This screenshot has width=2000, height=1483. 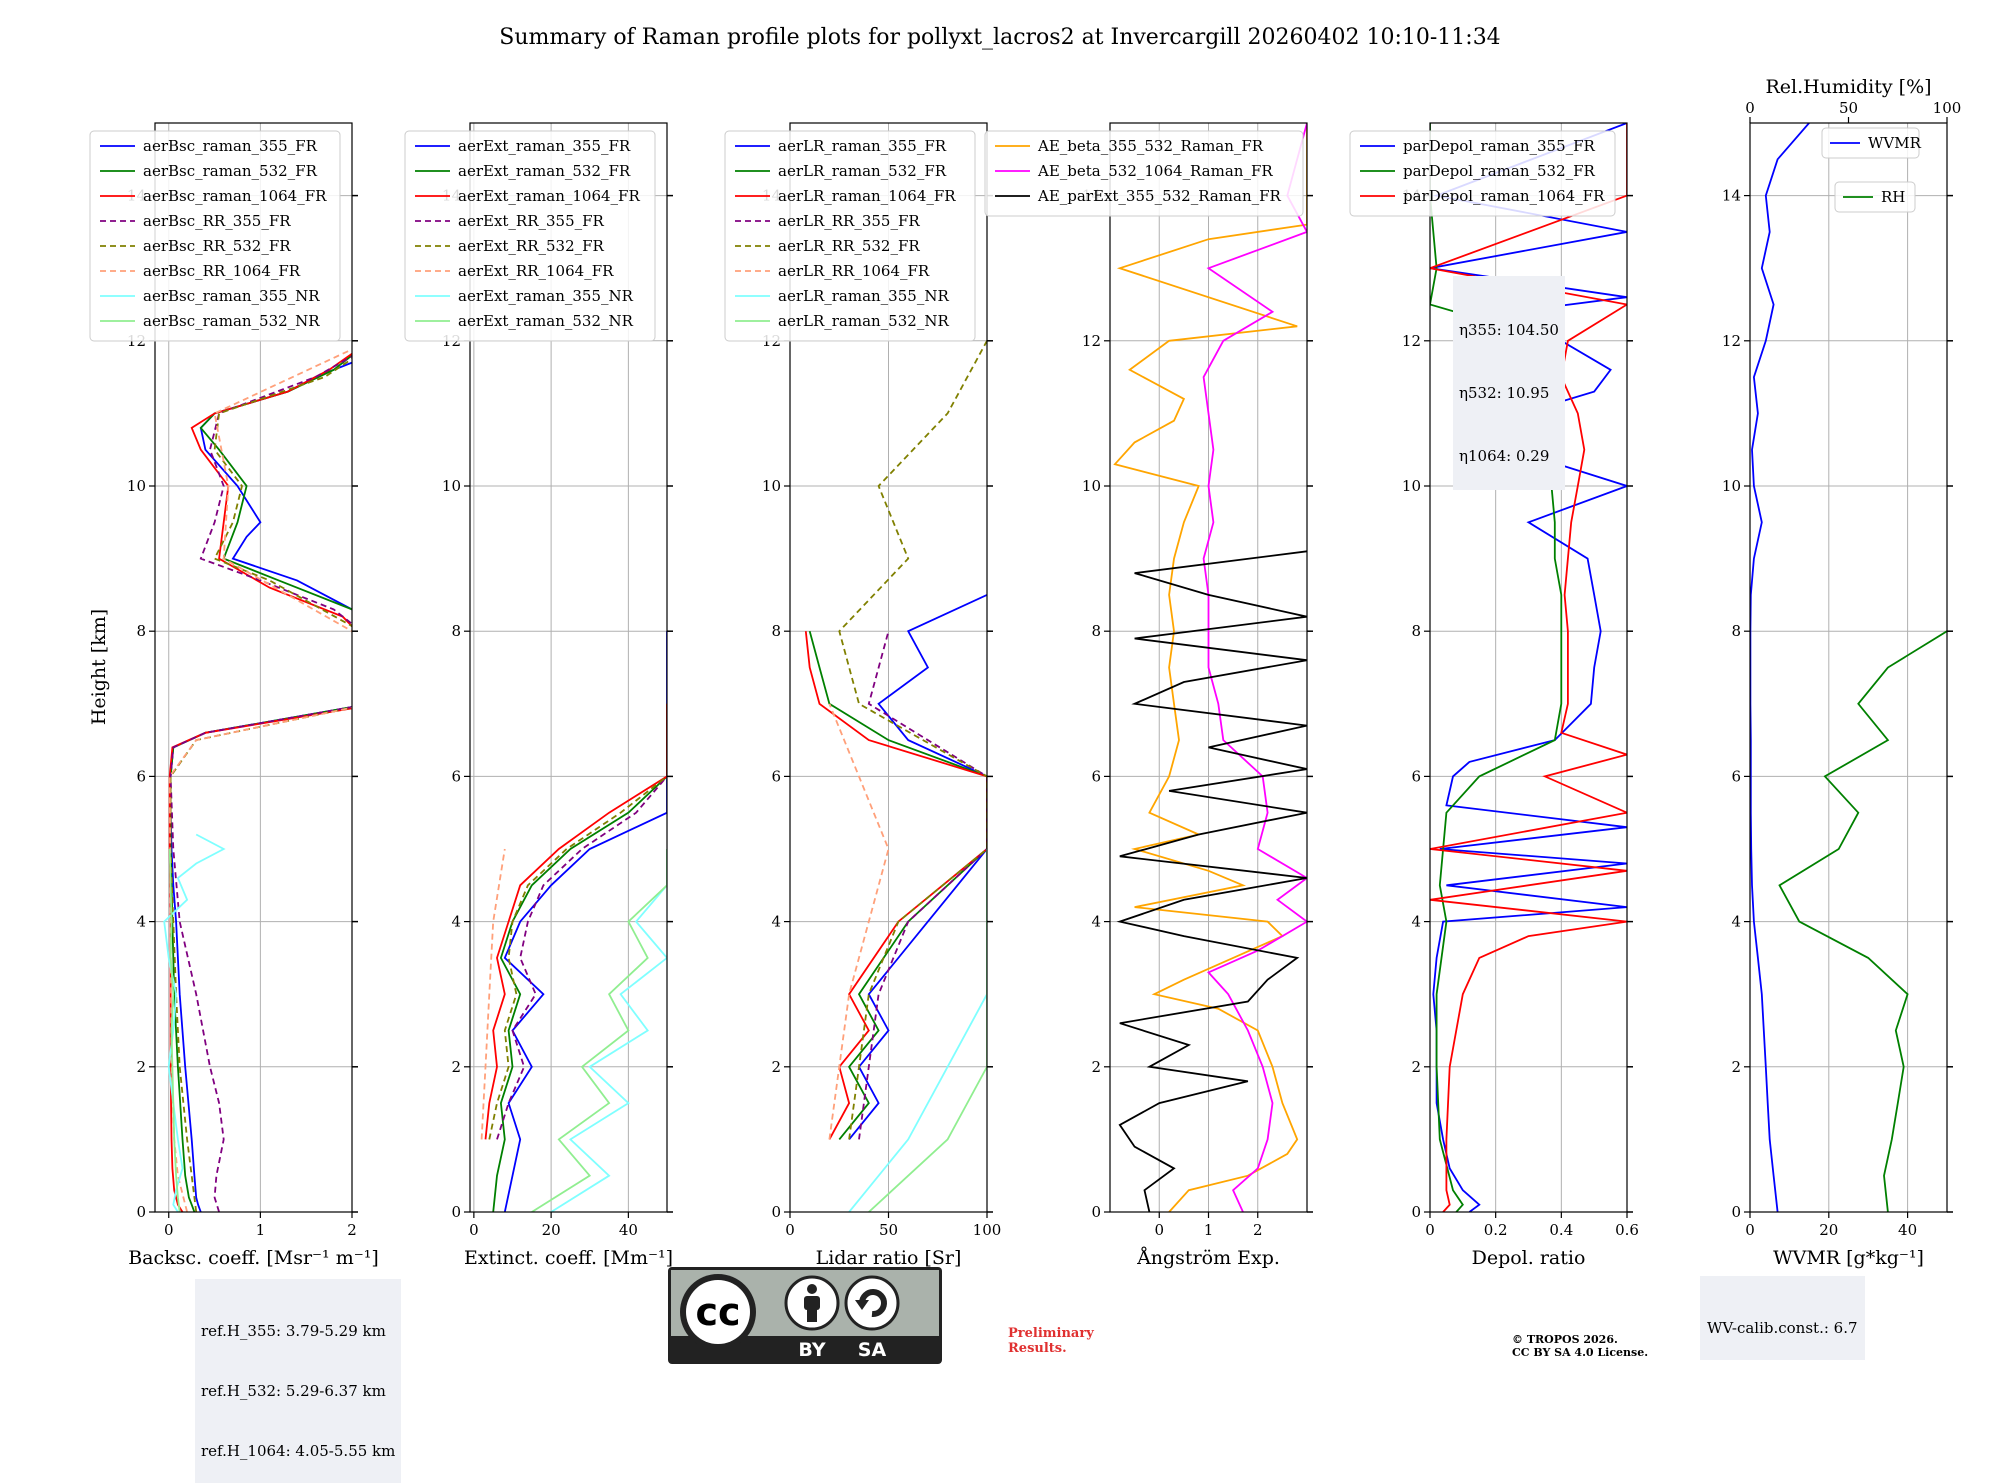 What do you see at coordinates (889, 1258) in the screenshot?
I see `x-axis-label-lr: Lidar ratio [Sr]` at bounding box center [889, 1258].